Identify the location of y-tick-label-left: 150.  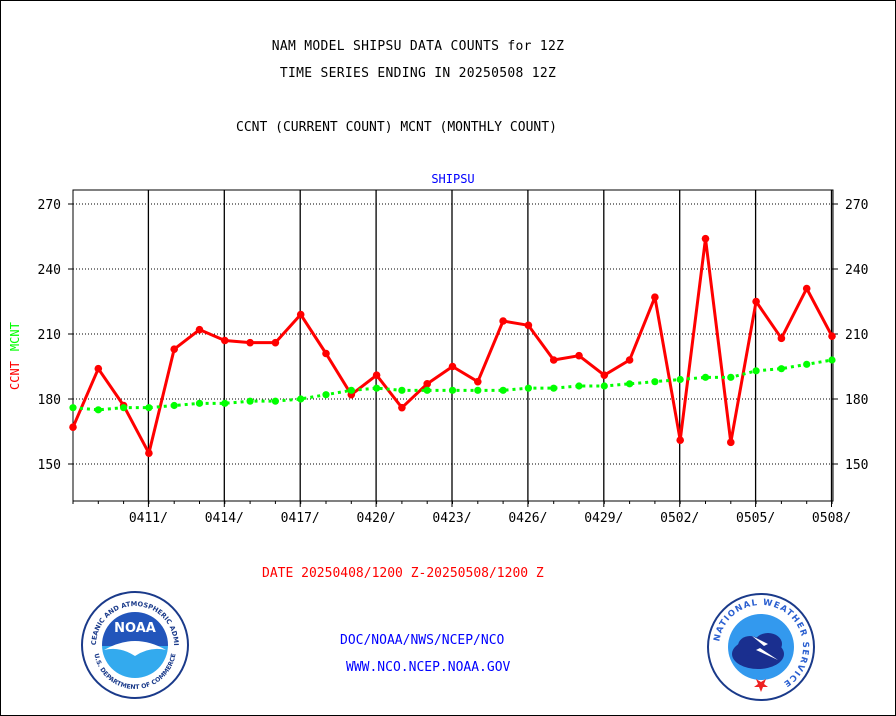
(49, 465).